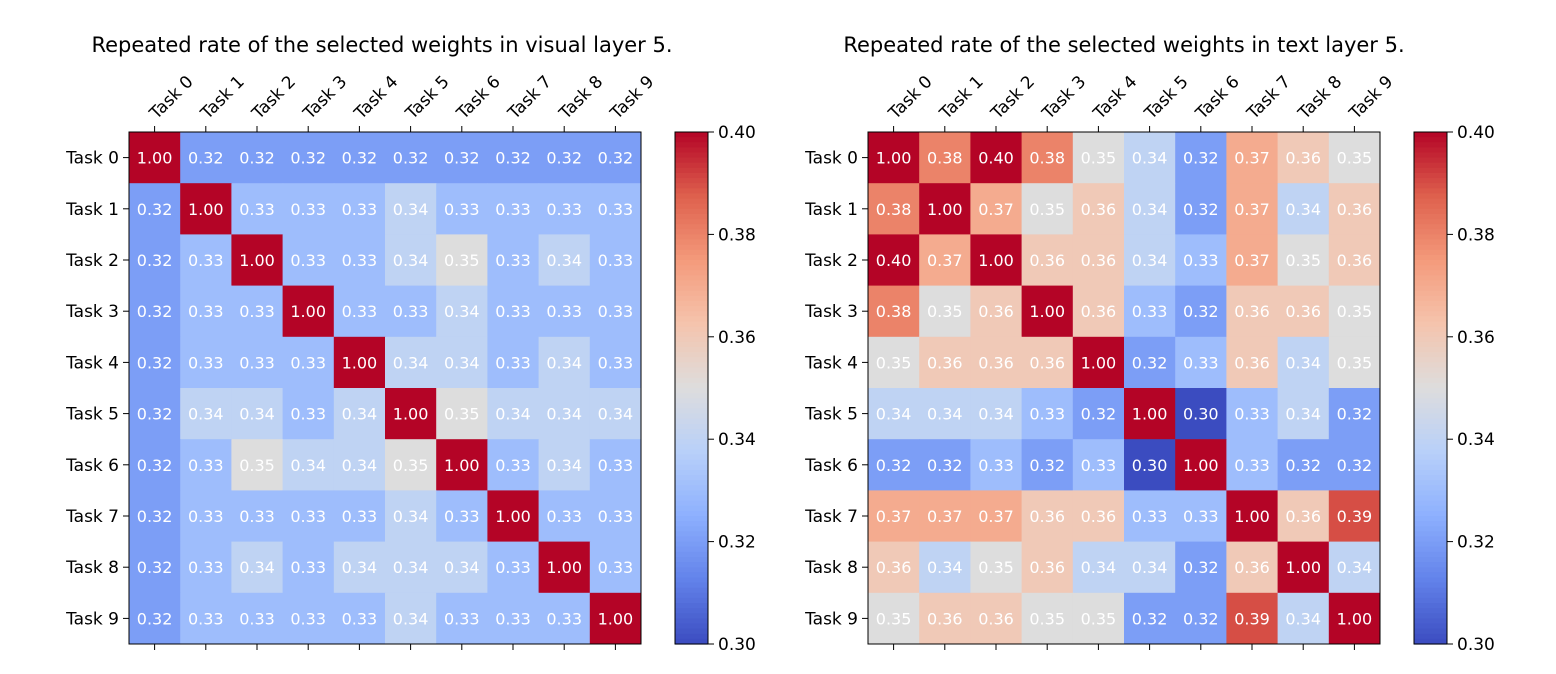 The image size is (1556, 674). What do you see at coordinates (1064, 98) in the screenshot?
I see `x-tick-label: Task 3` at bounding box center [1064, 98].